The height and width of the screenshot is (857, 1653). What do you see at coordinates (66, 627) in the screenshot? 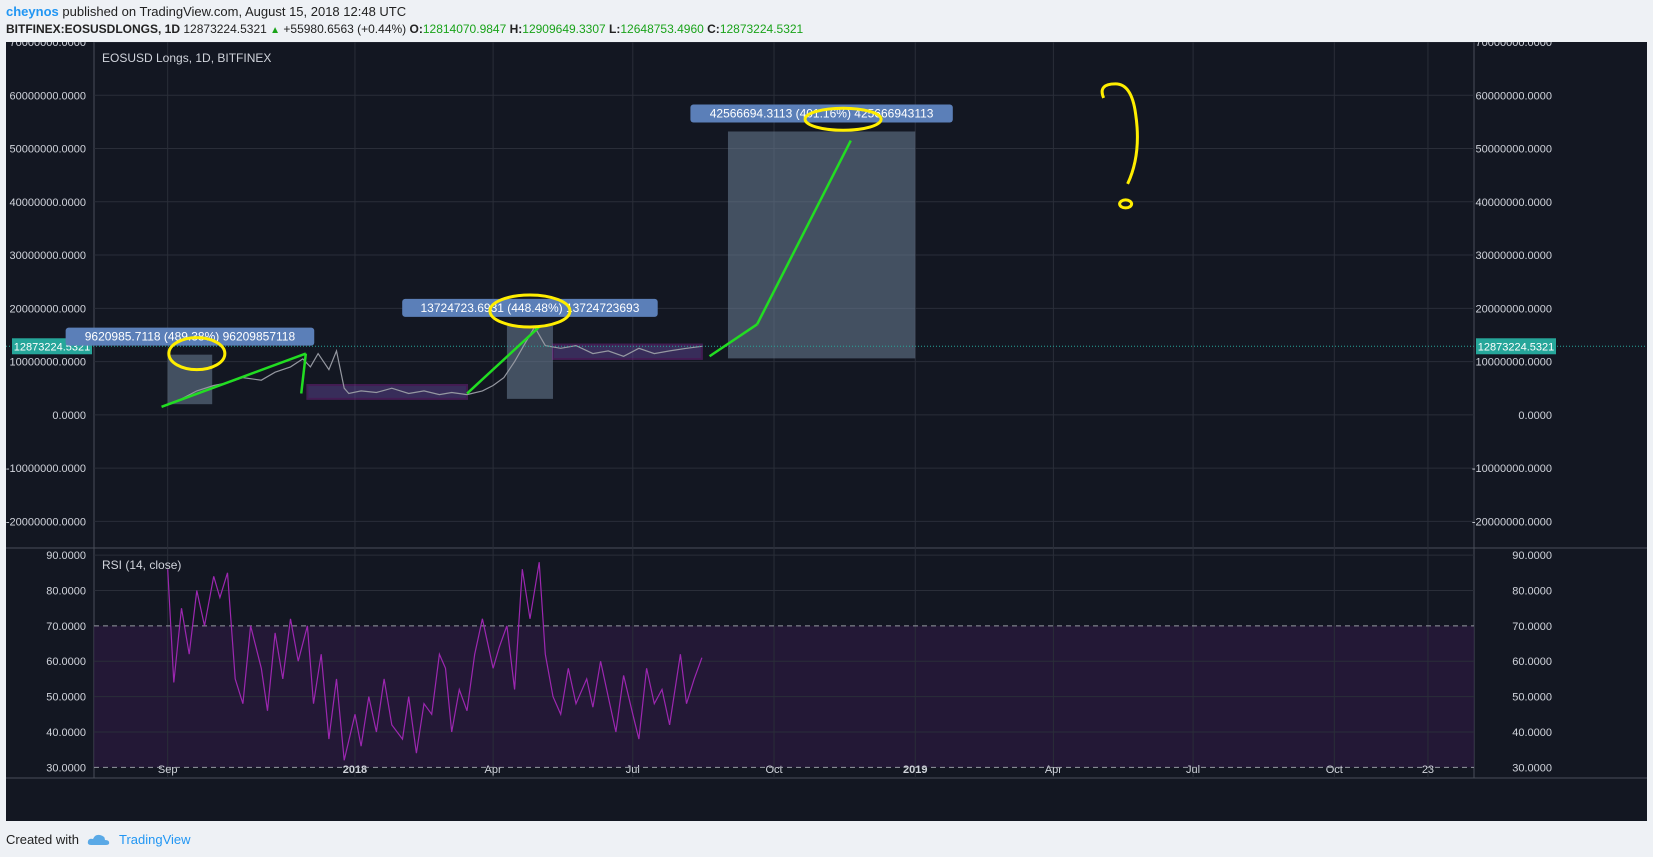
I see `rsi-tick-label-left: 70.0000` at bounding box center [66, 627].